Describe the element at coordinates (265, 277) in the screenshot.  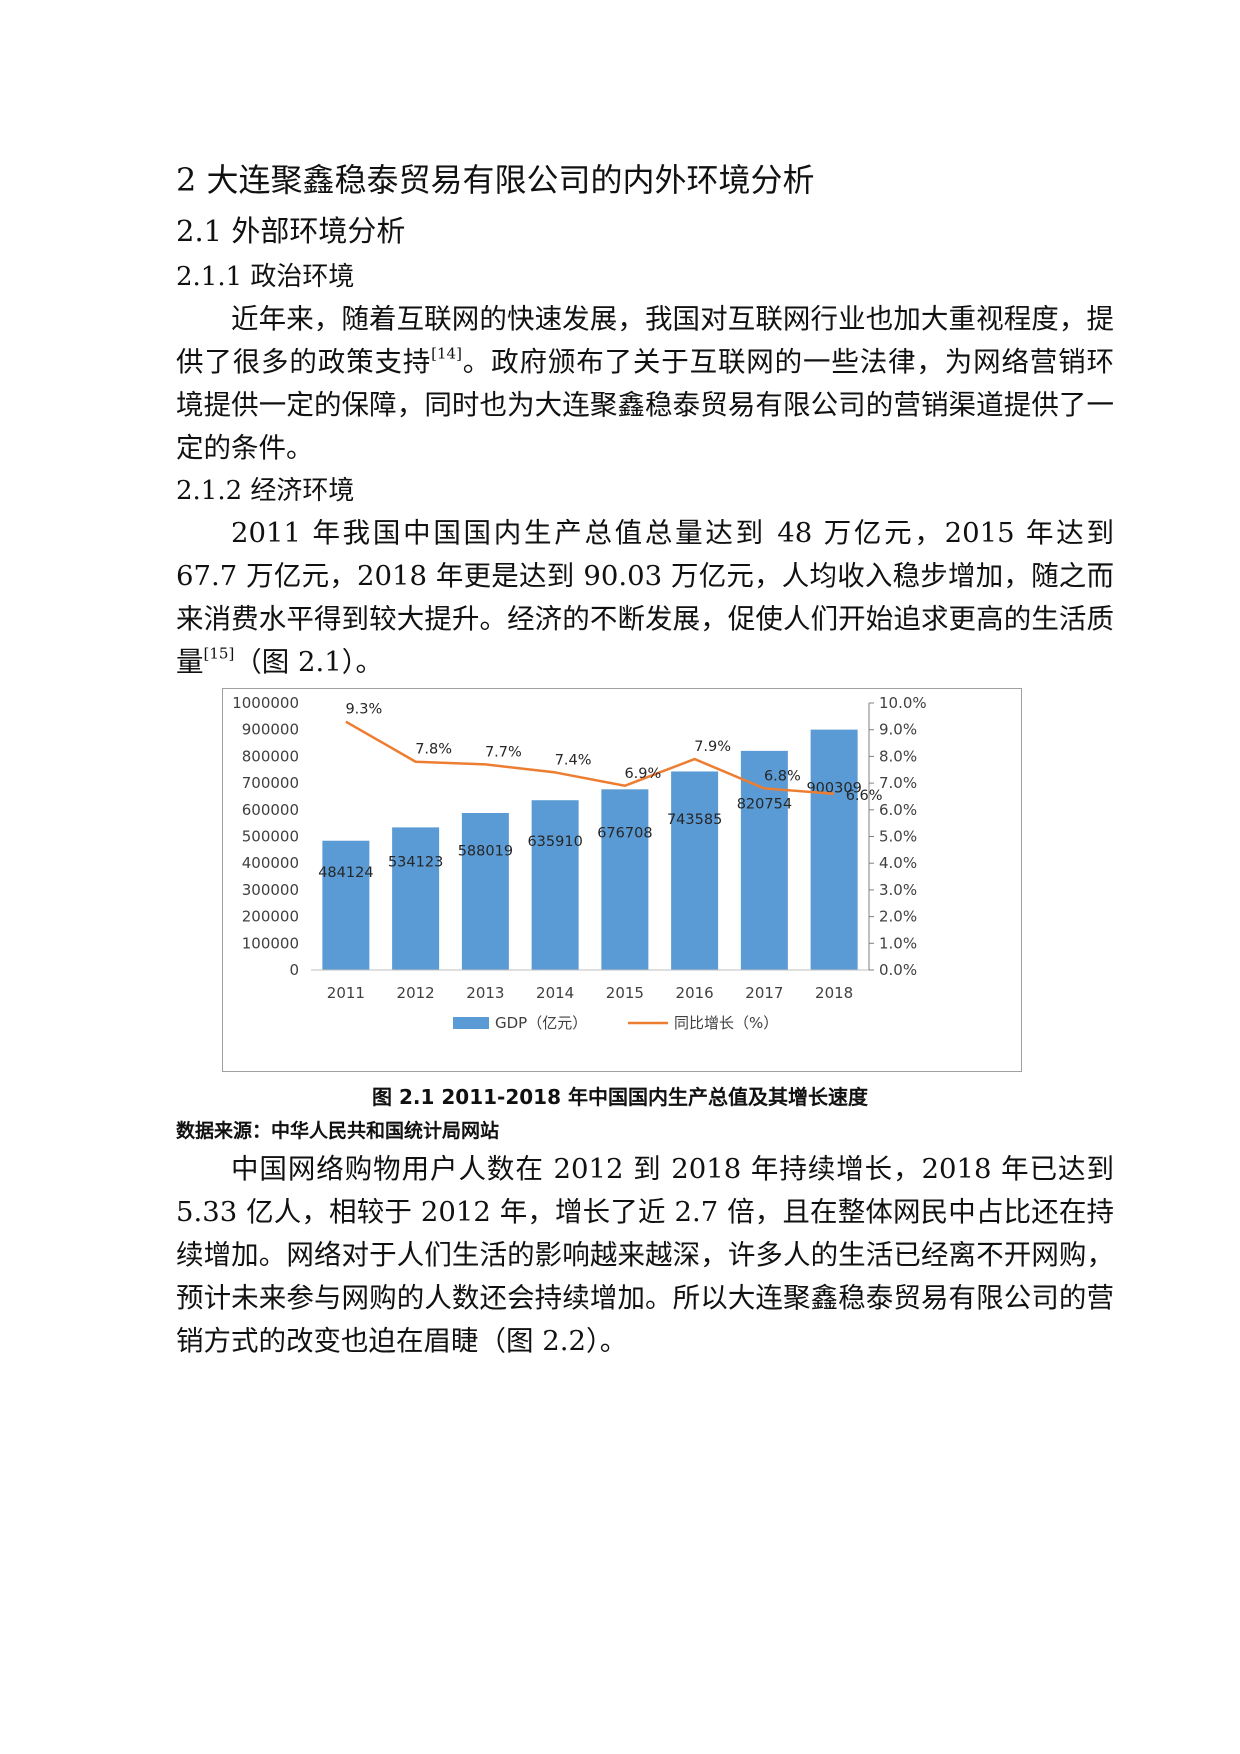
I see `subsection-heading-politics: 2.1.1 政治环境` at that location.